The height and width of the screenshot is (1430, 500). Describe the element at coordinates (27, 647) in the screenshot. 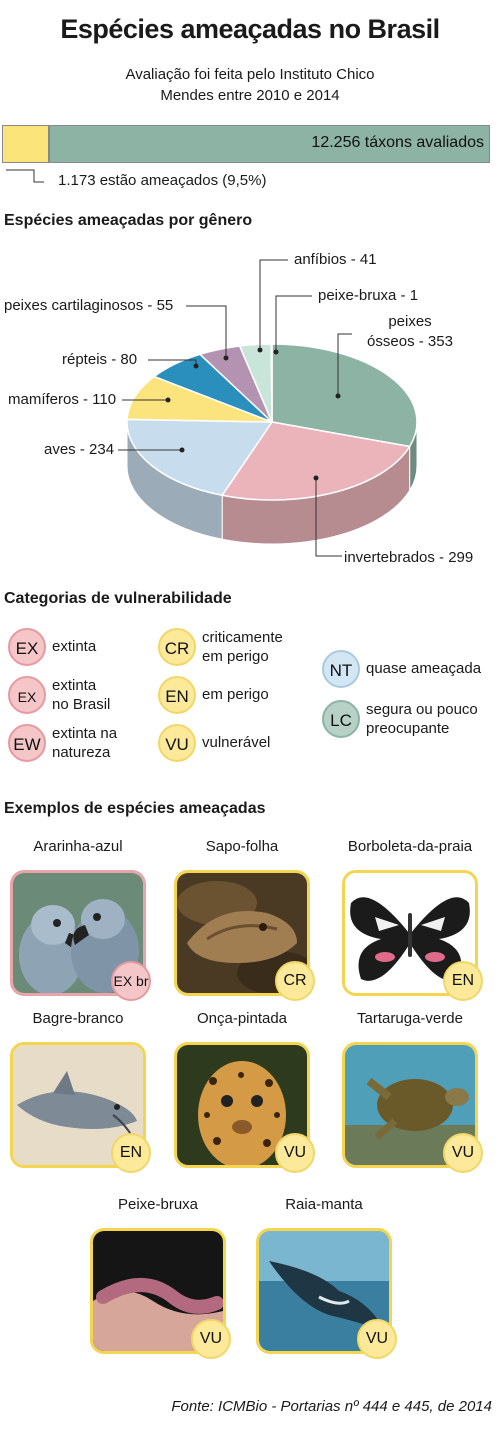

I see `category-badge-ex: EX` at that location.